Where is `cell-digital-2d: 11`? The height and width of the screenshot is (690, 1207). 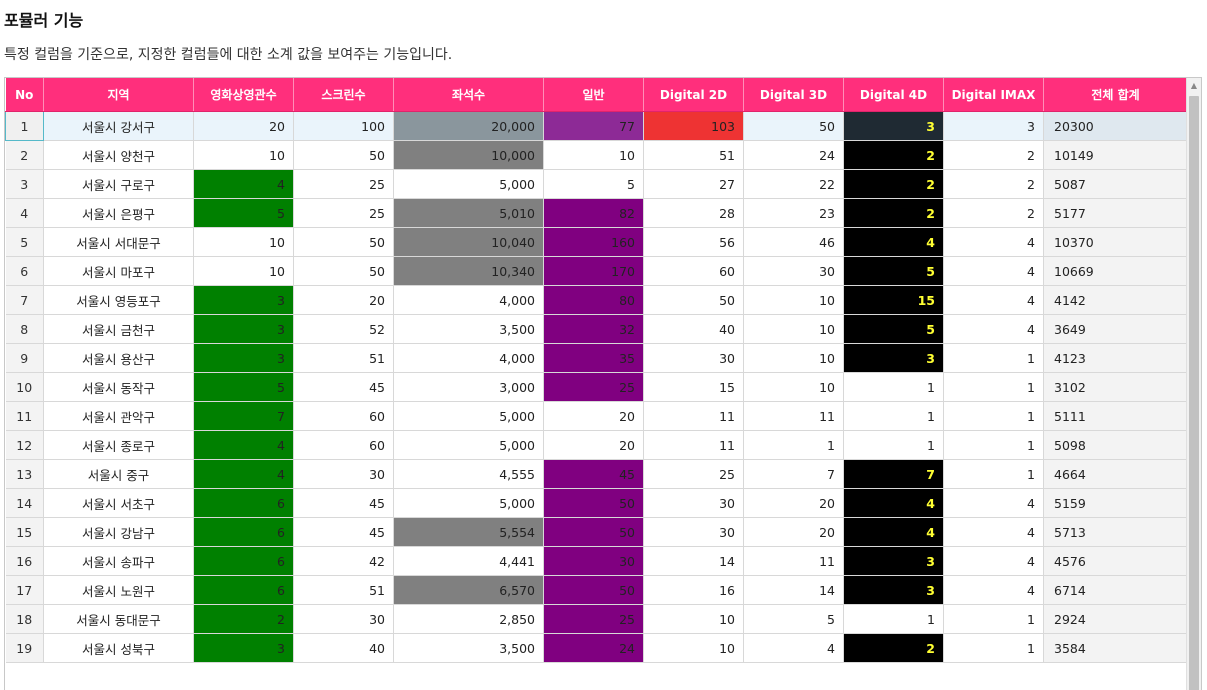 cell-digital-2d: 11 is located at coordinates (693, 445).